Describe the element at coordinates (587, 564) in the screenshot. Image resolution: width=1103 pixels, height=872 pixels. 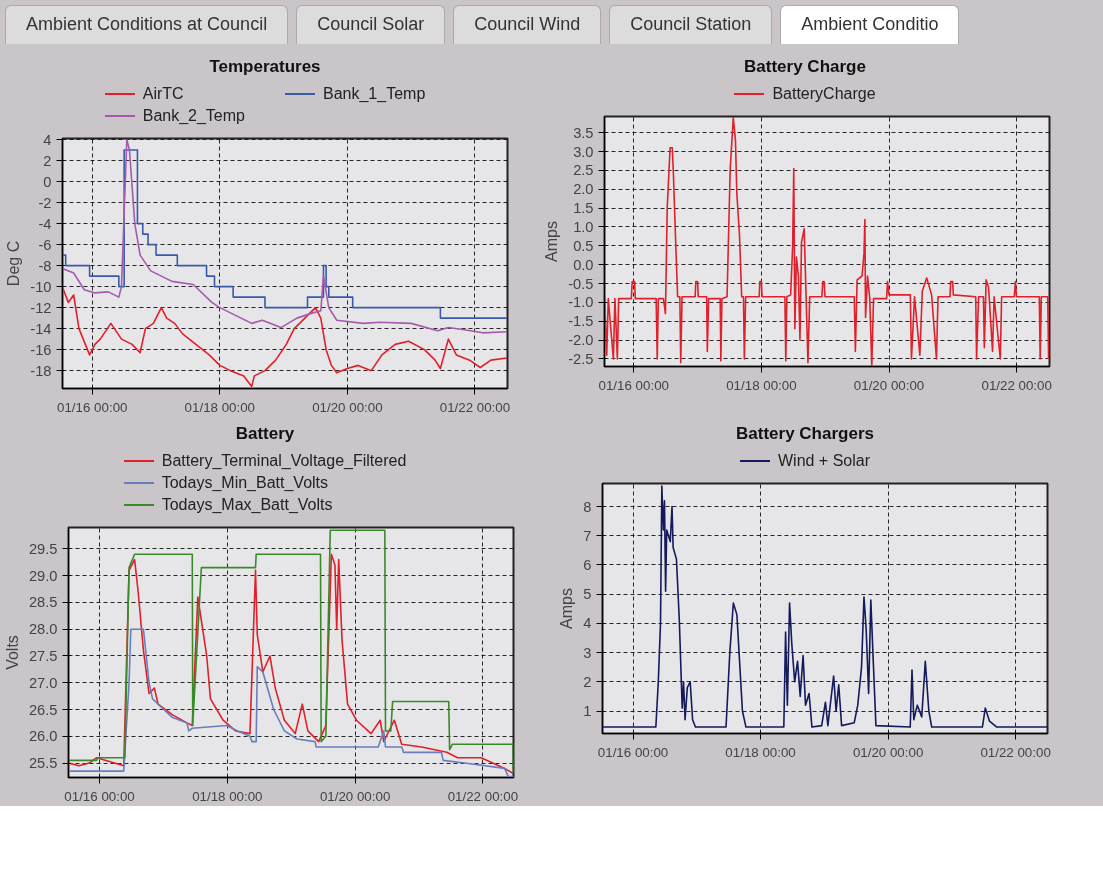
I see `y-tick-label: 6` at that location.